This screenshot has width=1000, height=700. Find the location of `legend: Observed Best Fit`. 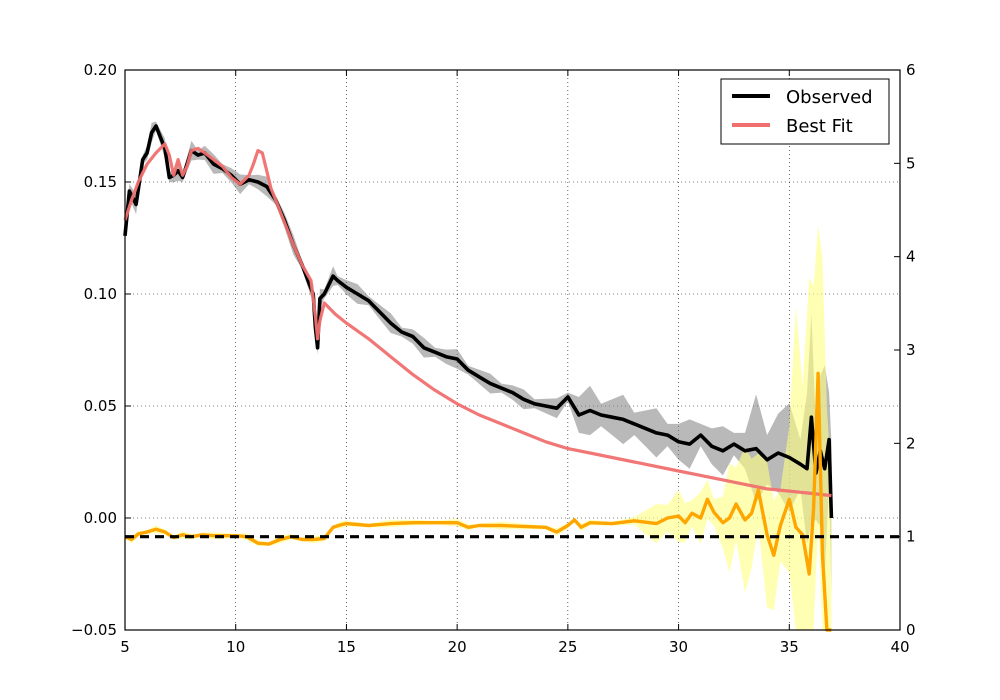

legend: Observed Best Fit is located at coordinates (805, 111).